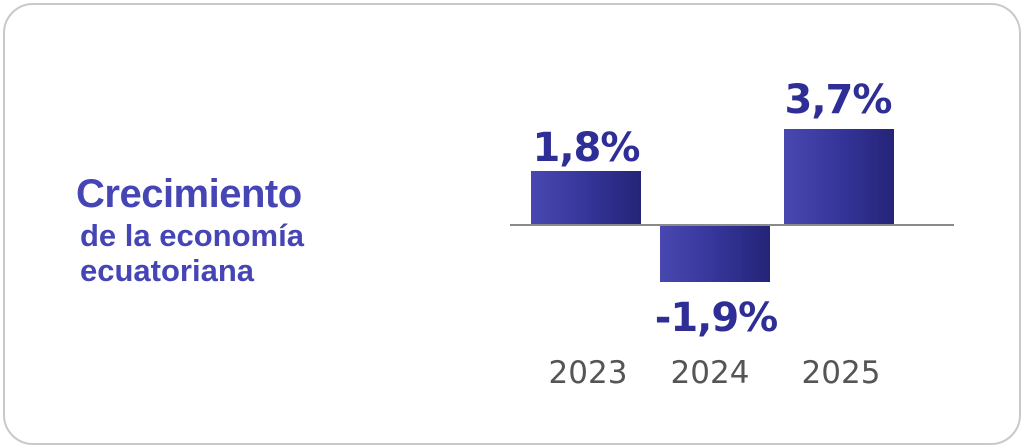 This screenshot has height=448, width=1024. Describe the element at coordinates (586, 148) in the screenshot. I see `value-label-2023: 1,8%` at that location.